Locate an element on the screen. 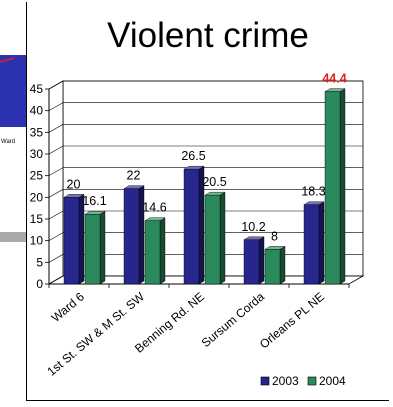 This screenshot has width=393, height=407. background-partial-label: Ward is located at coordinates (8, 142).